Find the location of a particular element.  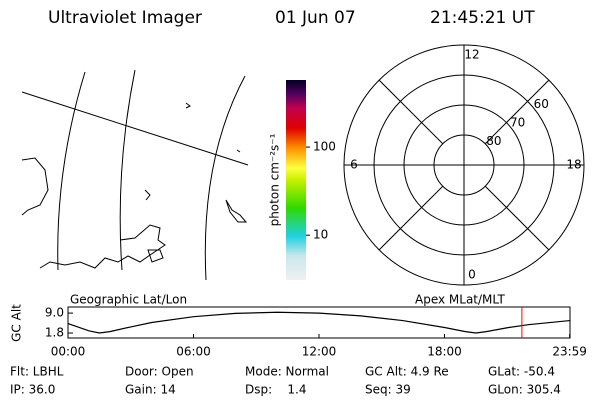

right-label: Apex MLat/MLT is located at coordinates (460, 300).